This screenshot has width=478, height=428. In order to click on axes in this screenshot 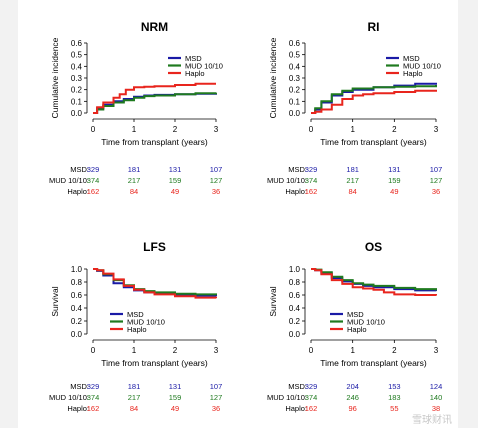, I will do `click(151, 305)`.